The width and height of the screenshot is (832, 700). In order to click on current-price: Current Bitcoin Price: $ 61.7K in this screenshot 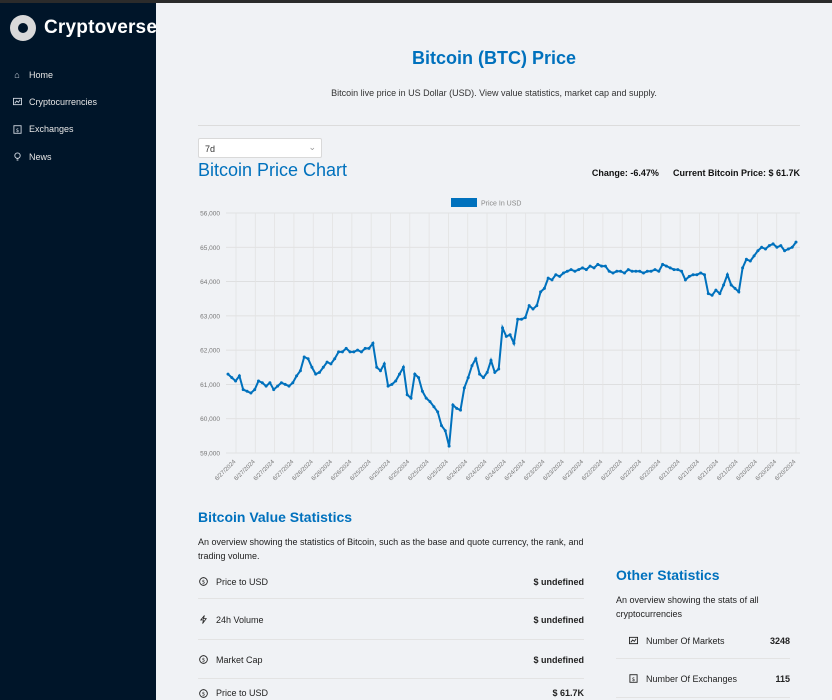, I will do `click(736, 173)`.